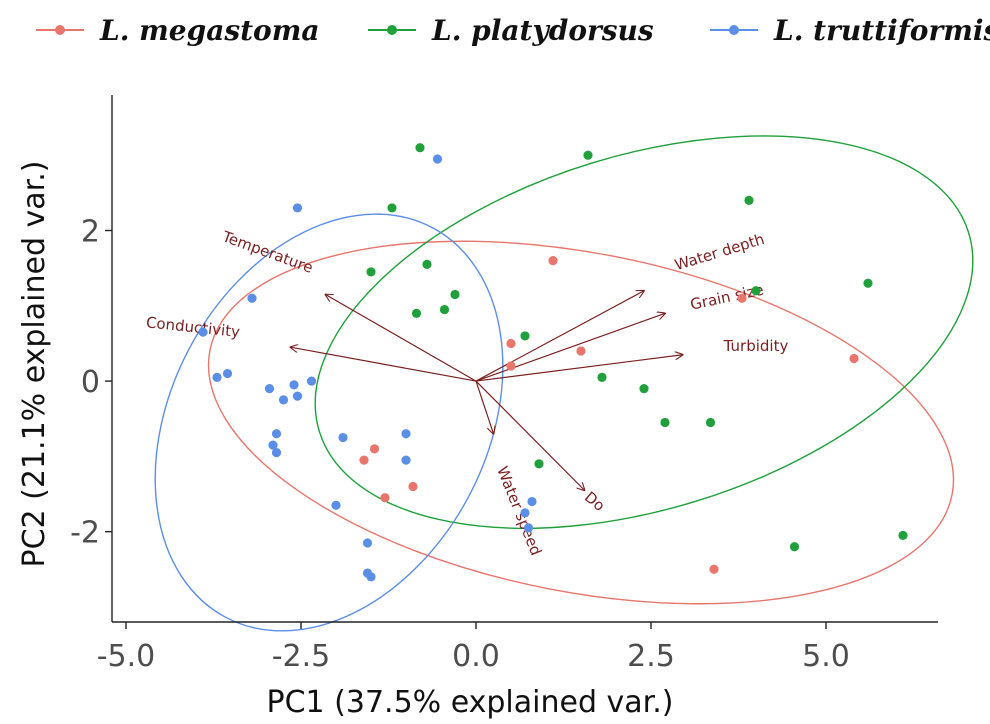 This screenshot has width=990, height=724. Describe the element at coordinates (542, 30) in the screenshot. I see `legend-label: L. platydorsus` at that location.